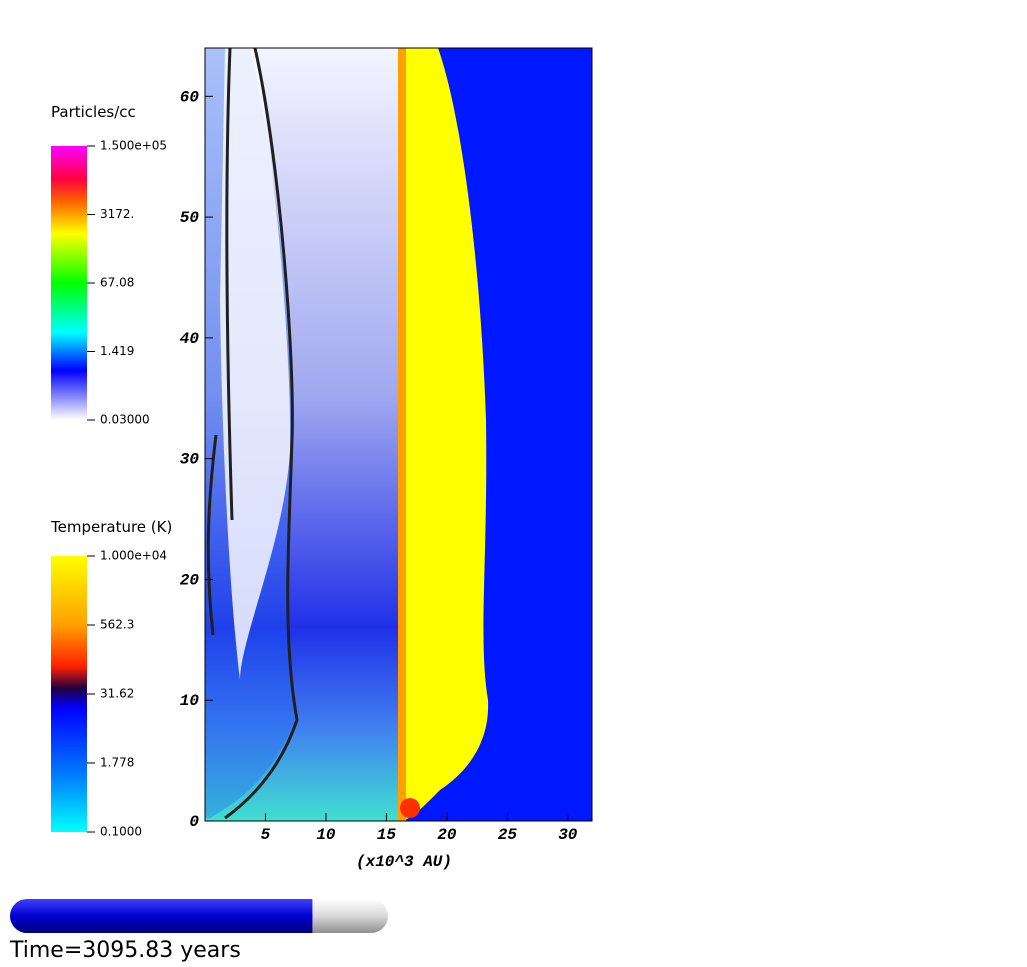 The height and width of the screenshot is (967, 1027). What do you see at coordinates (404, 862) in the screenshot?
I see `x-axis-label: (x10^3 AU)` at bounding box center [404, 862].